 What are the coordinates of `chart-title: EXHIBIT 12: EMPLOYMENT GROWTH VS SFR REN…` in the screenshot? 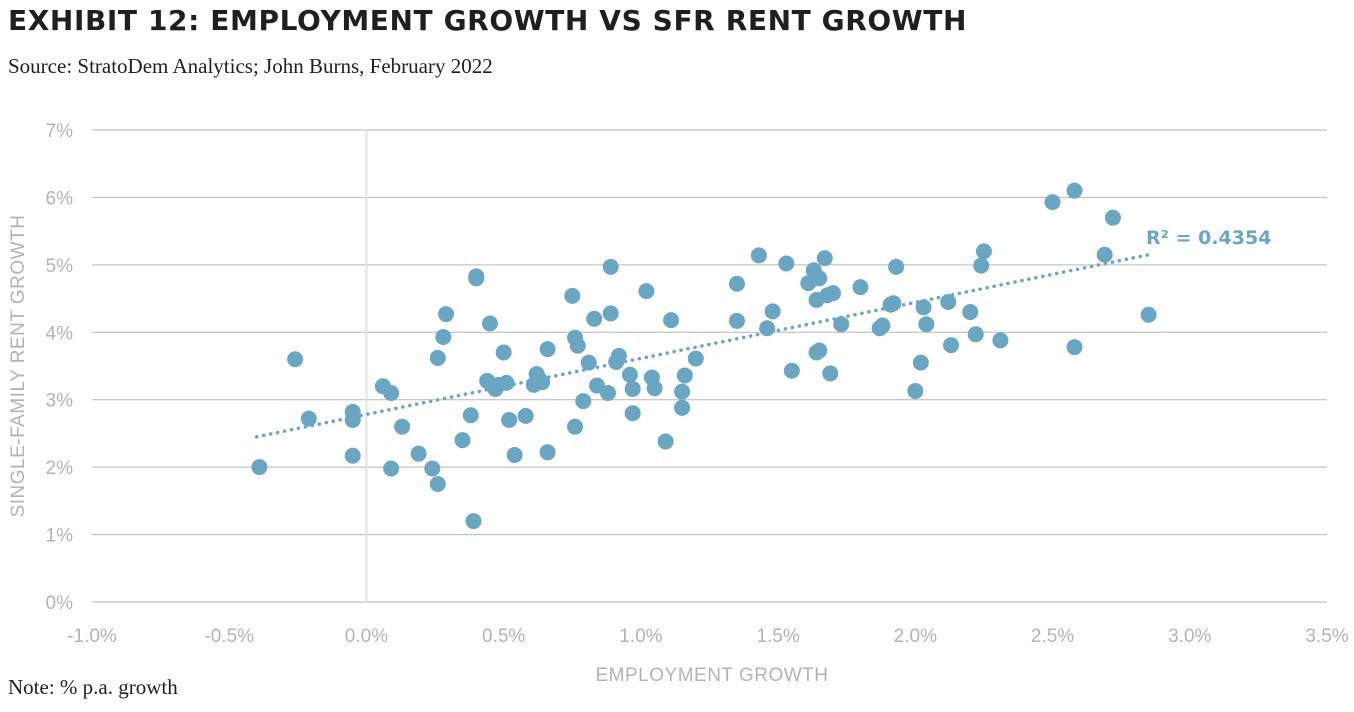 It's located at (488, 20).